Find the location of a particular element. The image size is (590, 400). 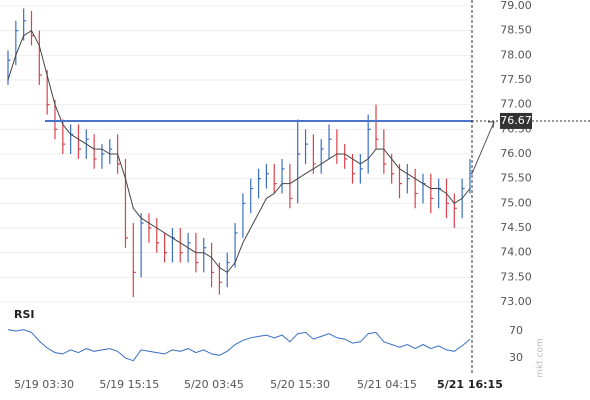

y-tick-label: 78.50 is located at coordinates (516, 30).